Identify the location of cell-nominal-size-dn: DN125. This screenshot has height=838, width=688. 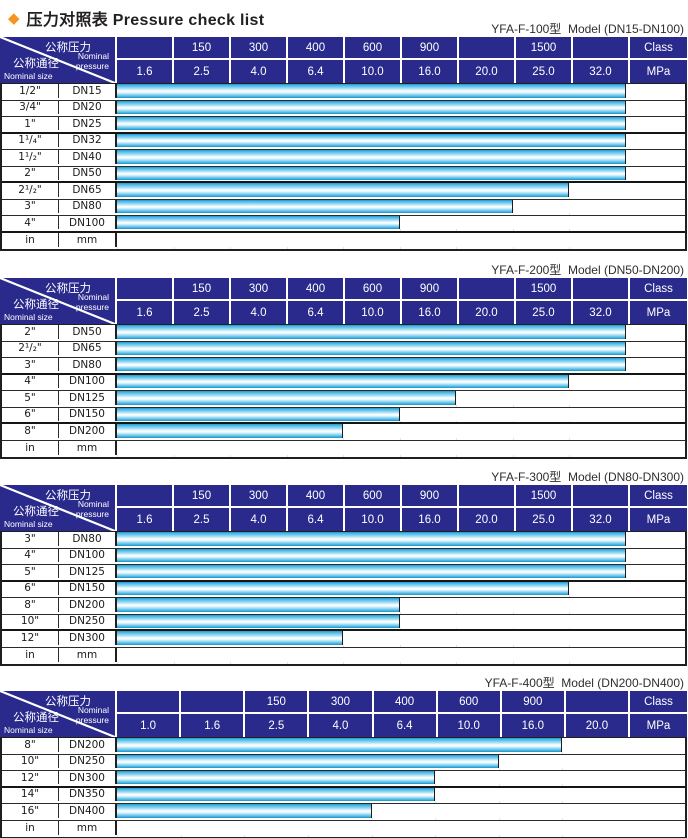
(88, 398).